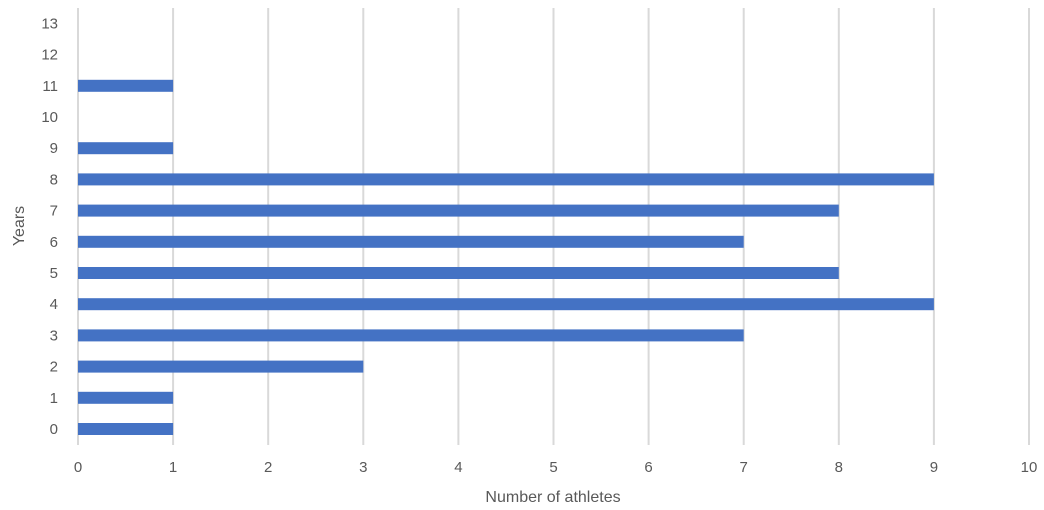  Describe the element at coordinates (54, 179) in the screenshot. I see `y-tick-label: 8` at that location.